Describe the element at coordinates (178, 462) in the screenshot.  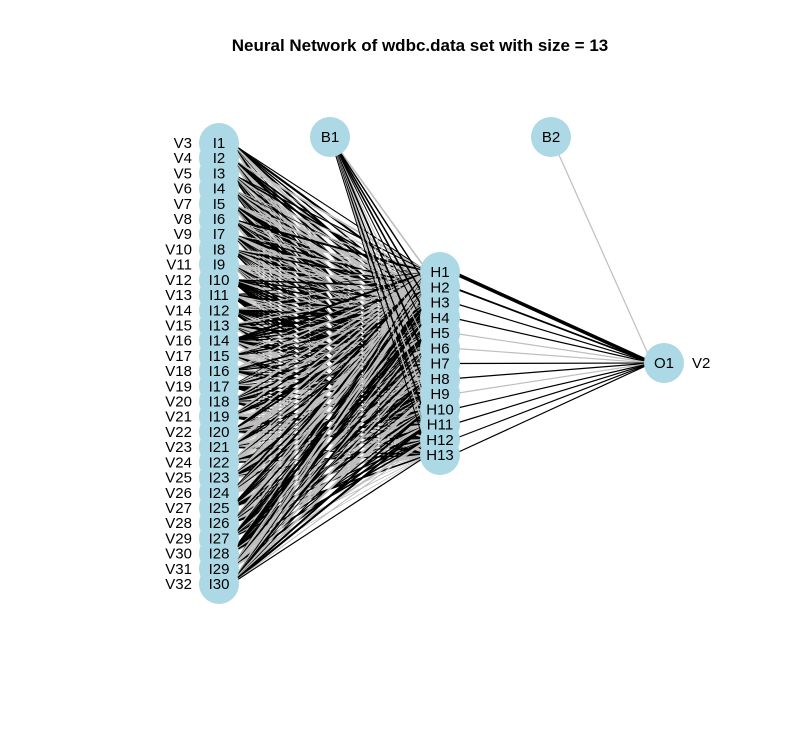
I see `input-var-v24: V24` at that location.